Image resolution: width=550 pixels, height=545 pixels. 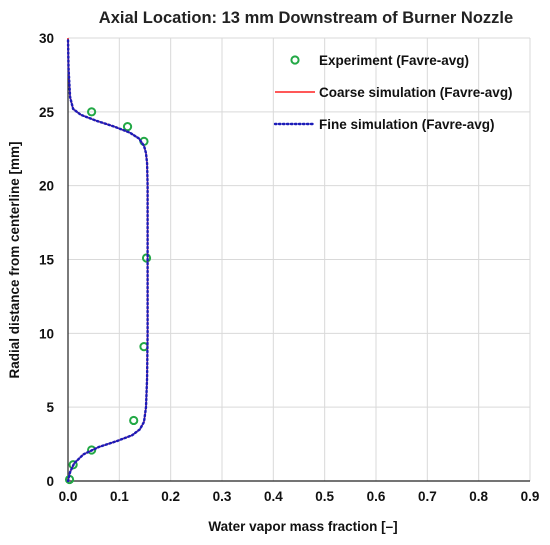 What do you see at coordinates (50, 481) in the screenshot?
I see `y-tick-label: 0` at bounding box center [50, 481].